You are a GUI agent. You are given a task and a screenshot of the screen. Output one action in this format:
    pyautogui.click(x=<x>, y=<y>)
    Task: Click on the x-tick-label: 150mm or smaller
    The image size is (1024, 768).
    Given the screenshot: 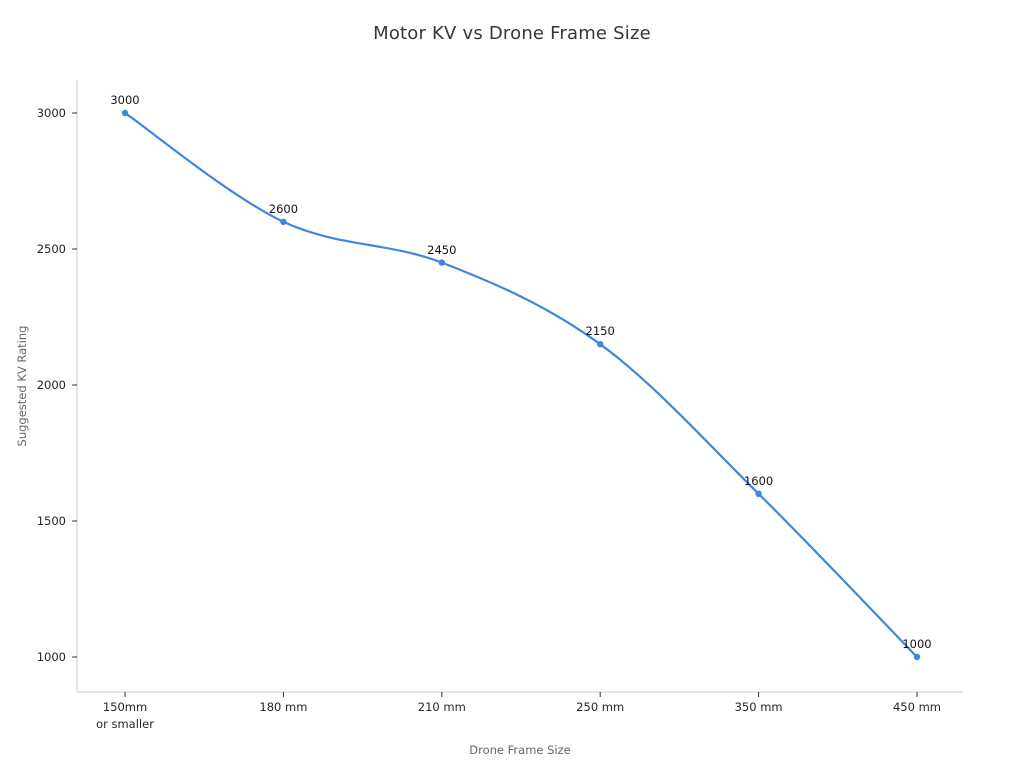 What is the action you would take?
    pyautogui.click(x=125, y=715)
    